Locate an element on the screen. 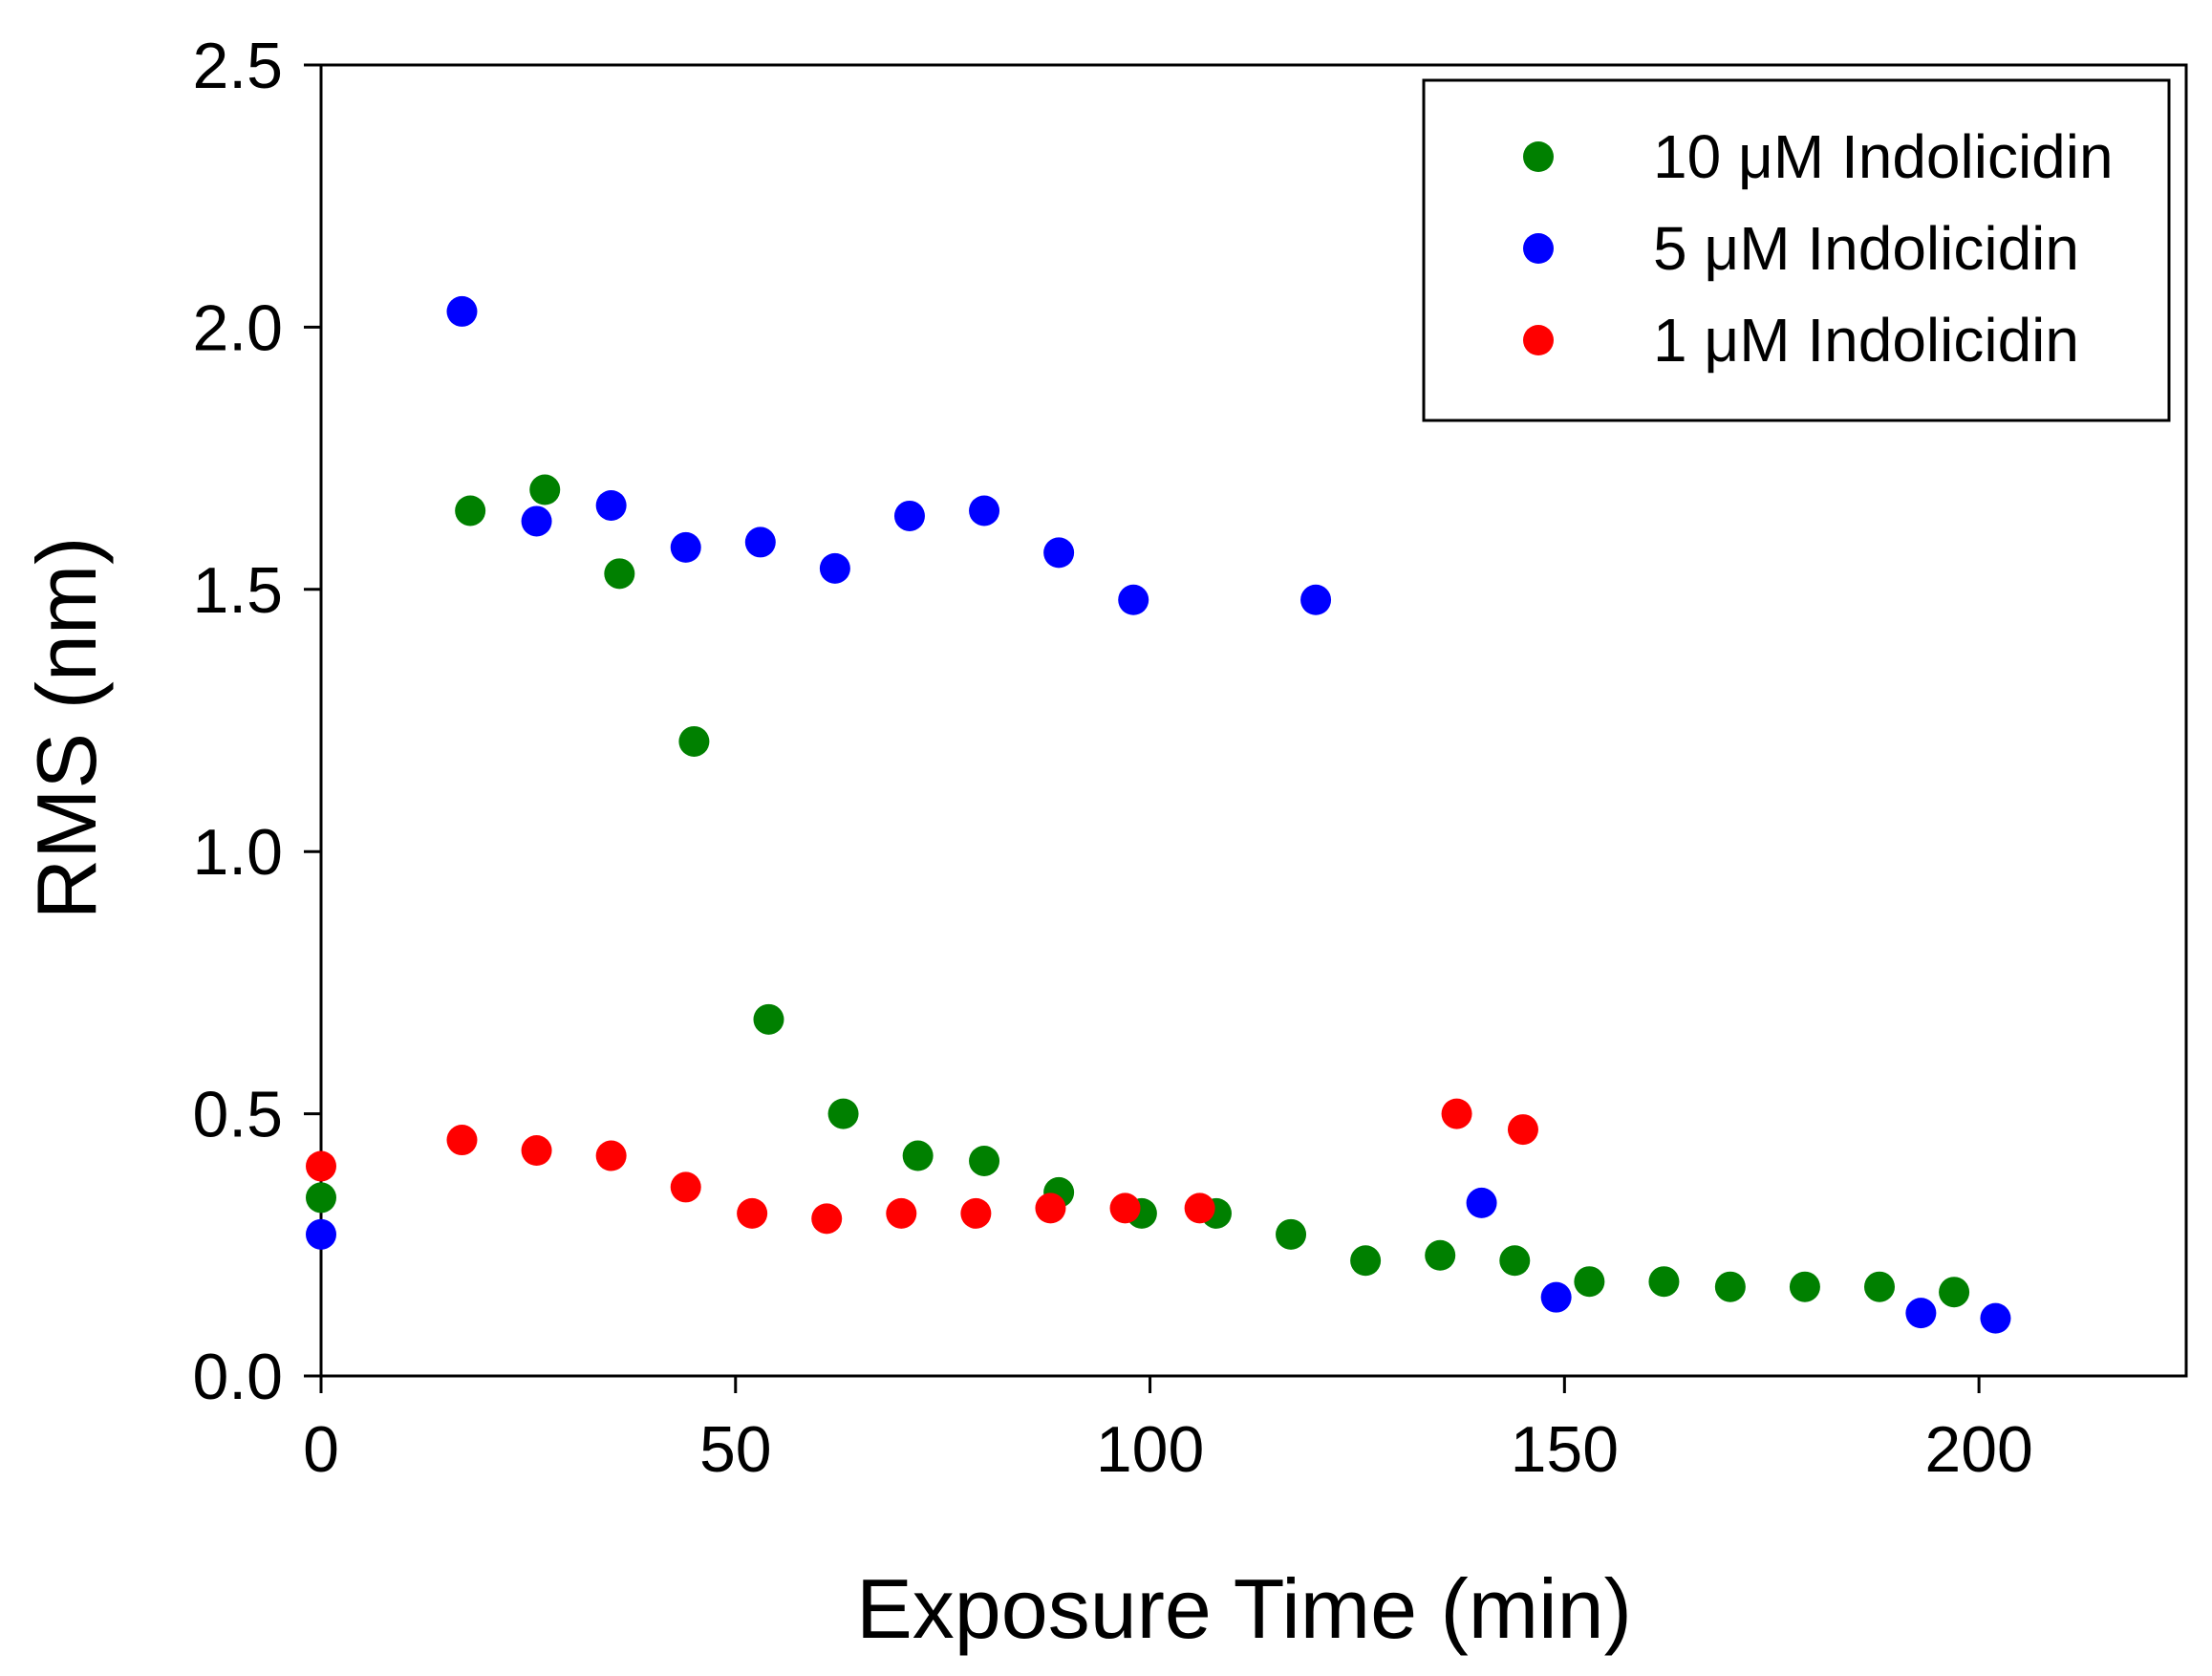 The height and width of the screenshot is (1676, 2212). legend-label: 1 μM Indolicidin is located at coordinates (1866, 340).